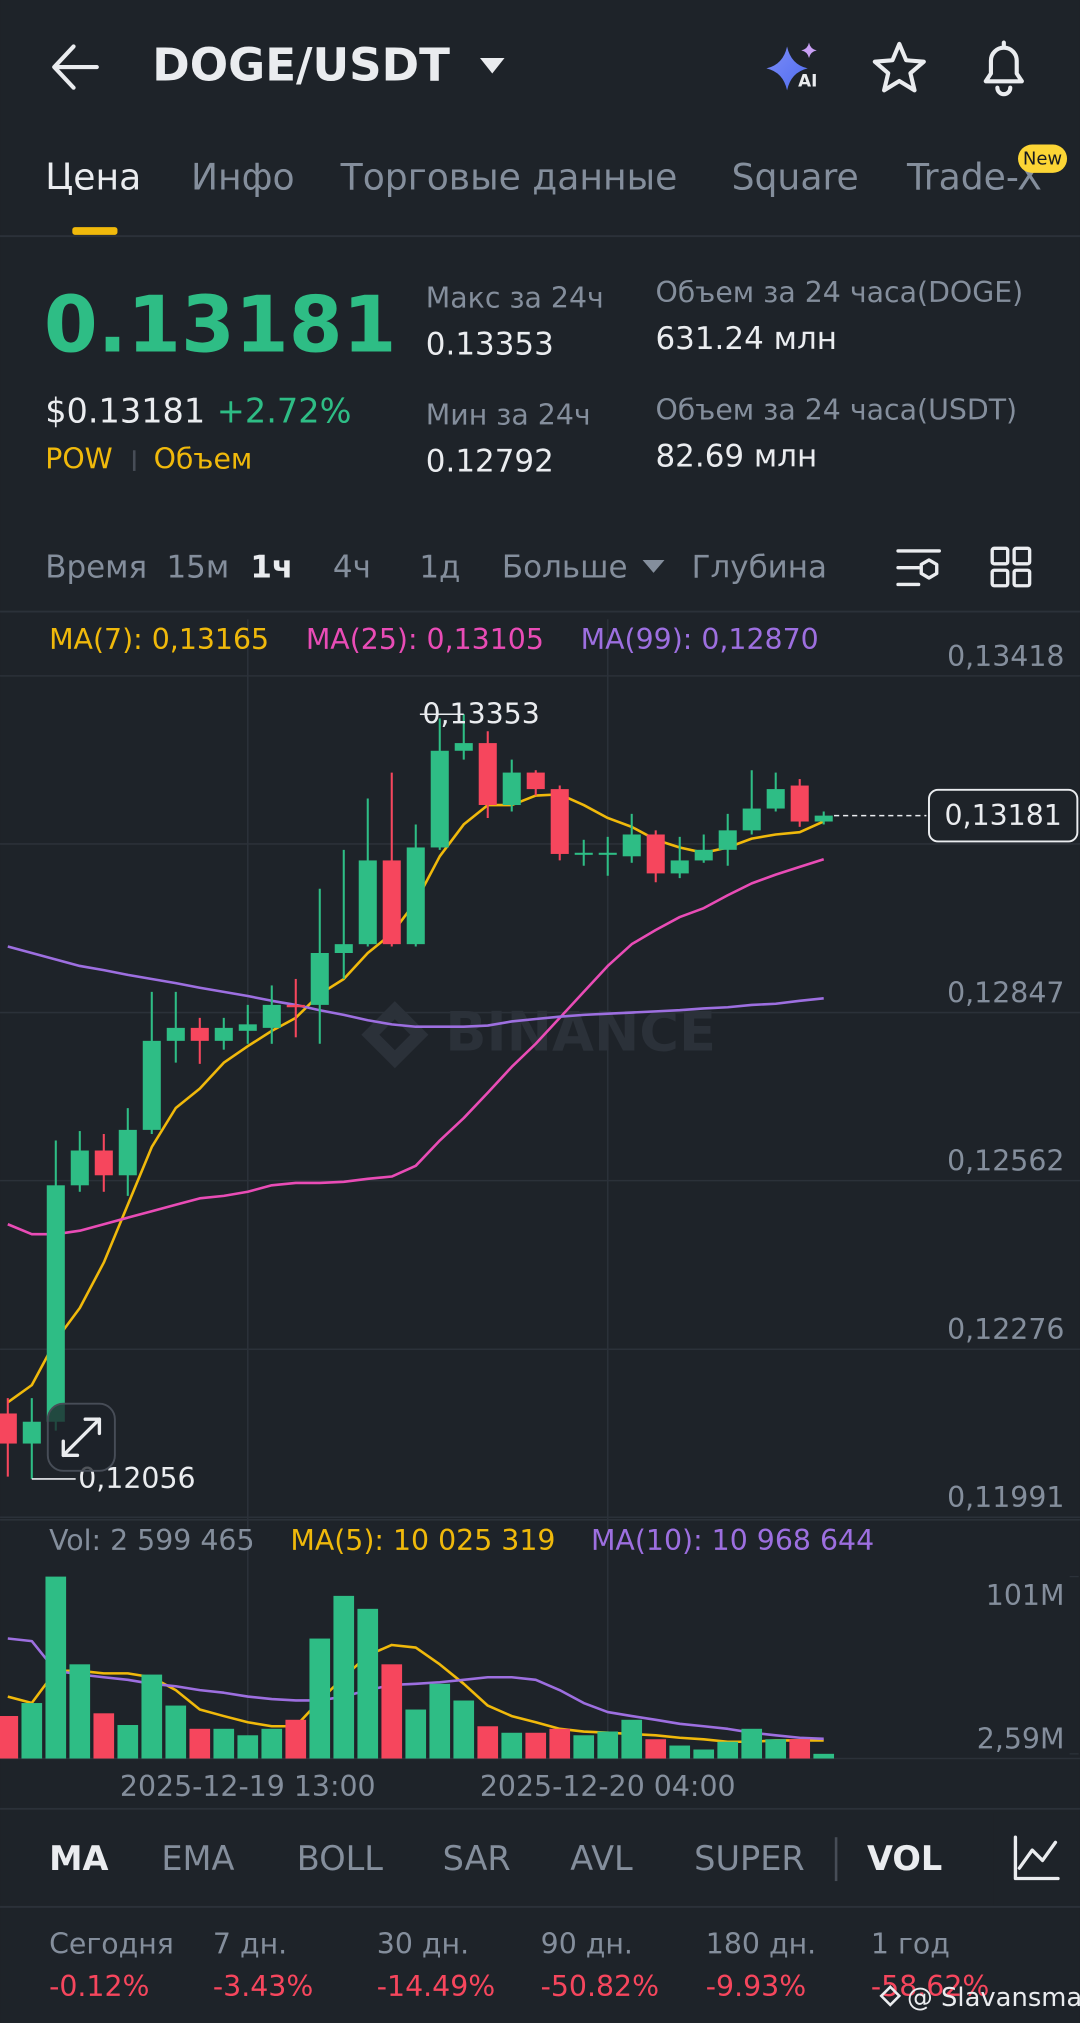 The width and height of the screenshot is (1080, 2023). Describe the element at coordinates (250, 1944) in the screenshot. I see `period-label: 7 дн.` at that location.